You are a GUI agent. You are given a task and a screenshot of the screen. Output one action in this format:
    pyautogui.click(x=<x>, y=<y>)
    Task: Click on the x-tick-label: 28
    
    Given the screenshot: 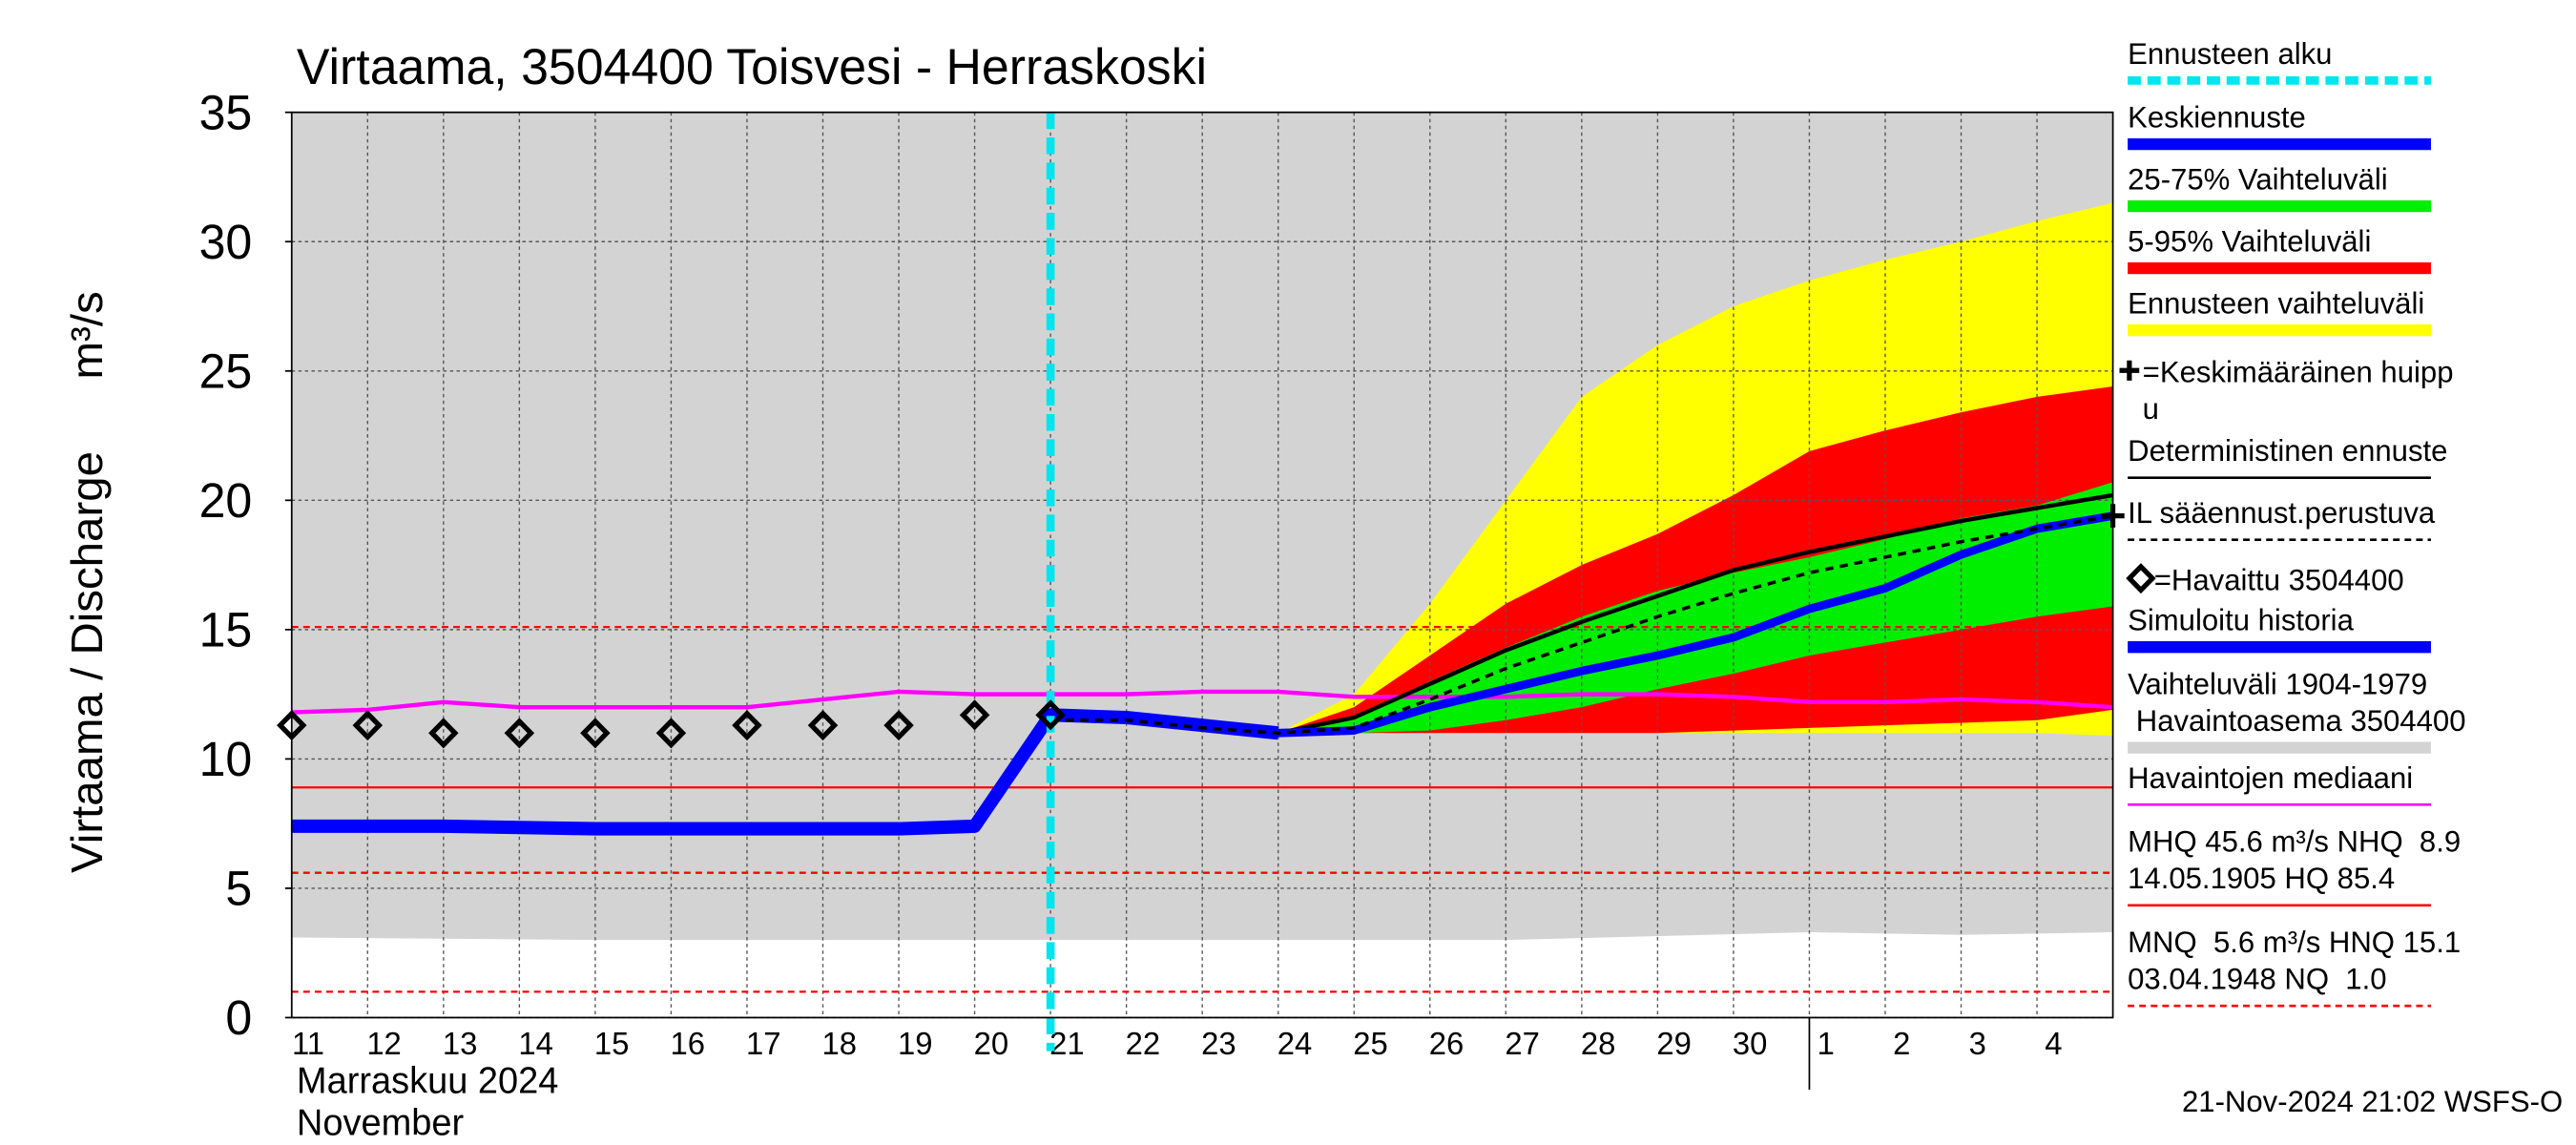 What is the action you would take?
    pyautogui.click(x=1598, y=1044)
    